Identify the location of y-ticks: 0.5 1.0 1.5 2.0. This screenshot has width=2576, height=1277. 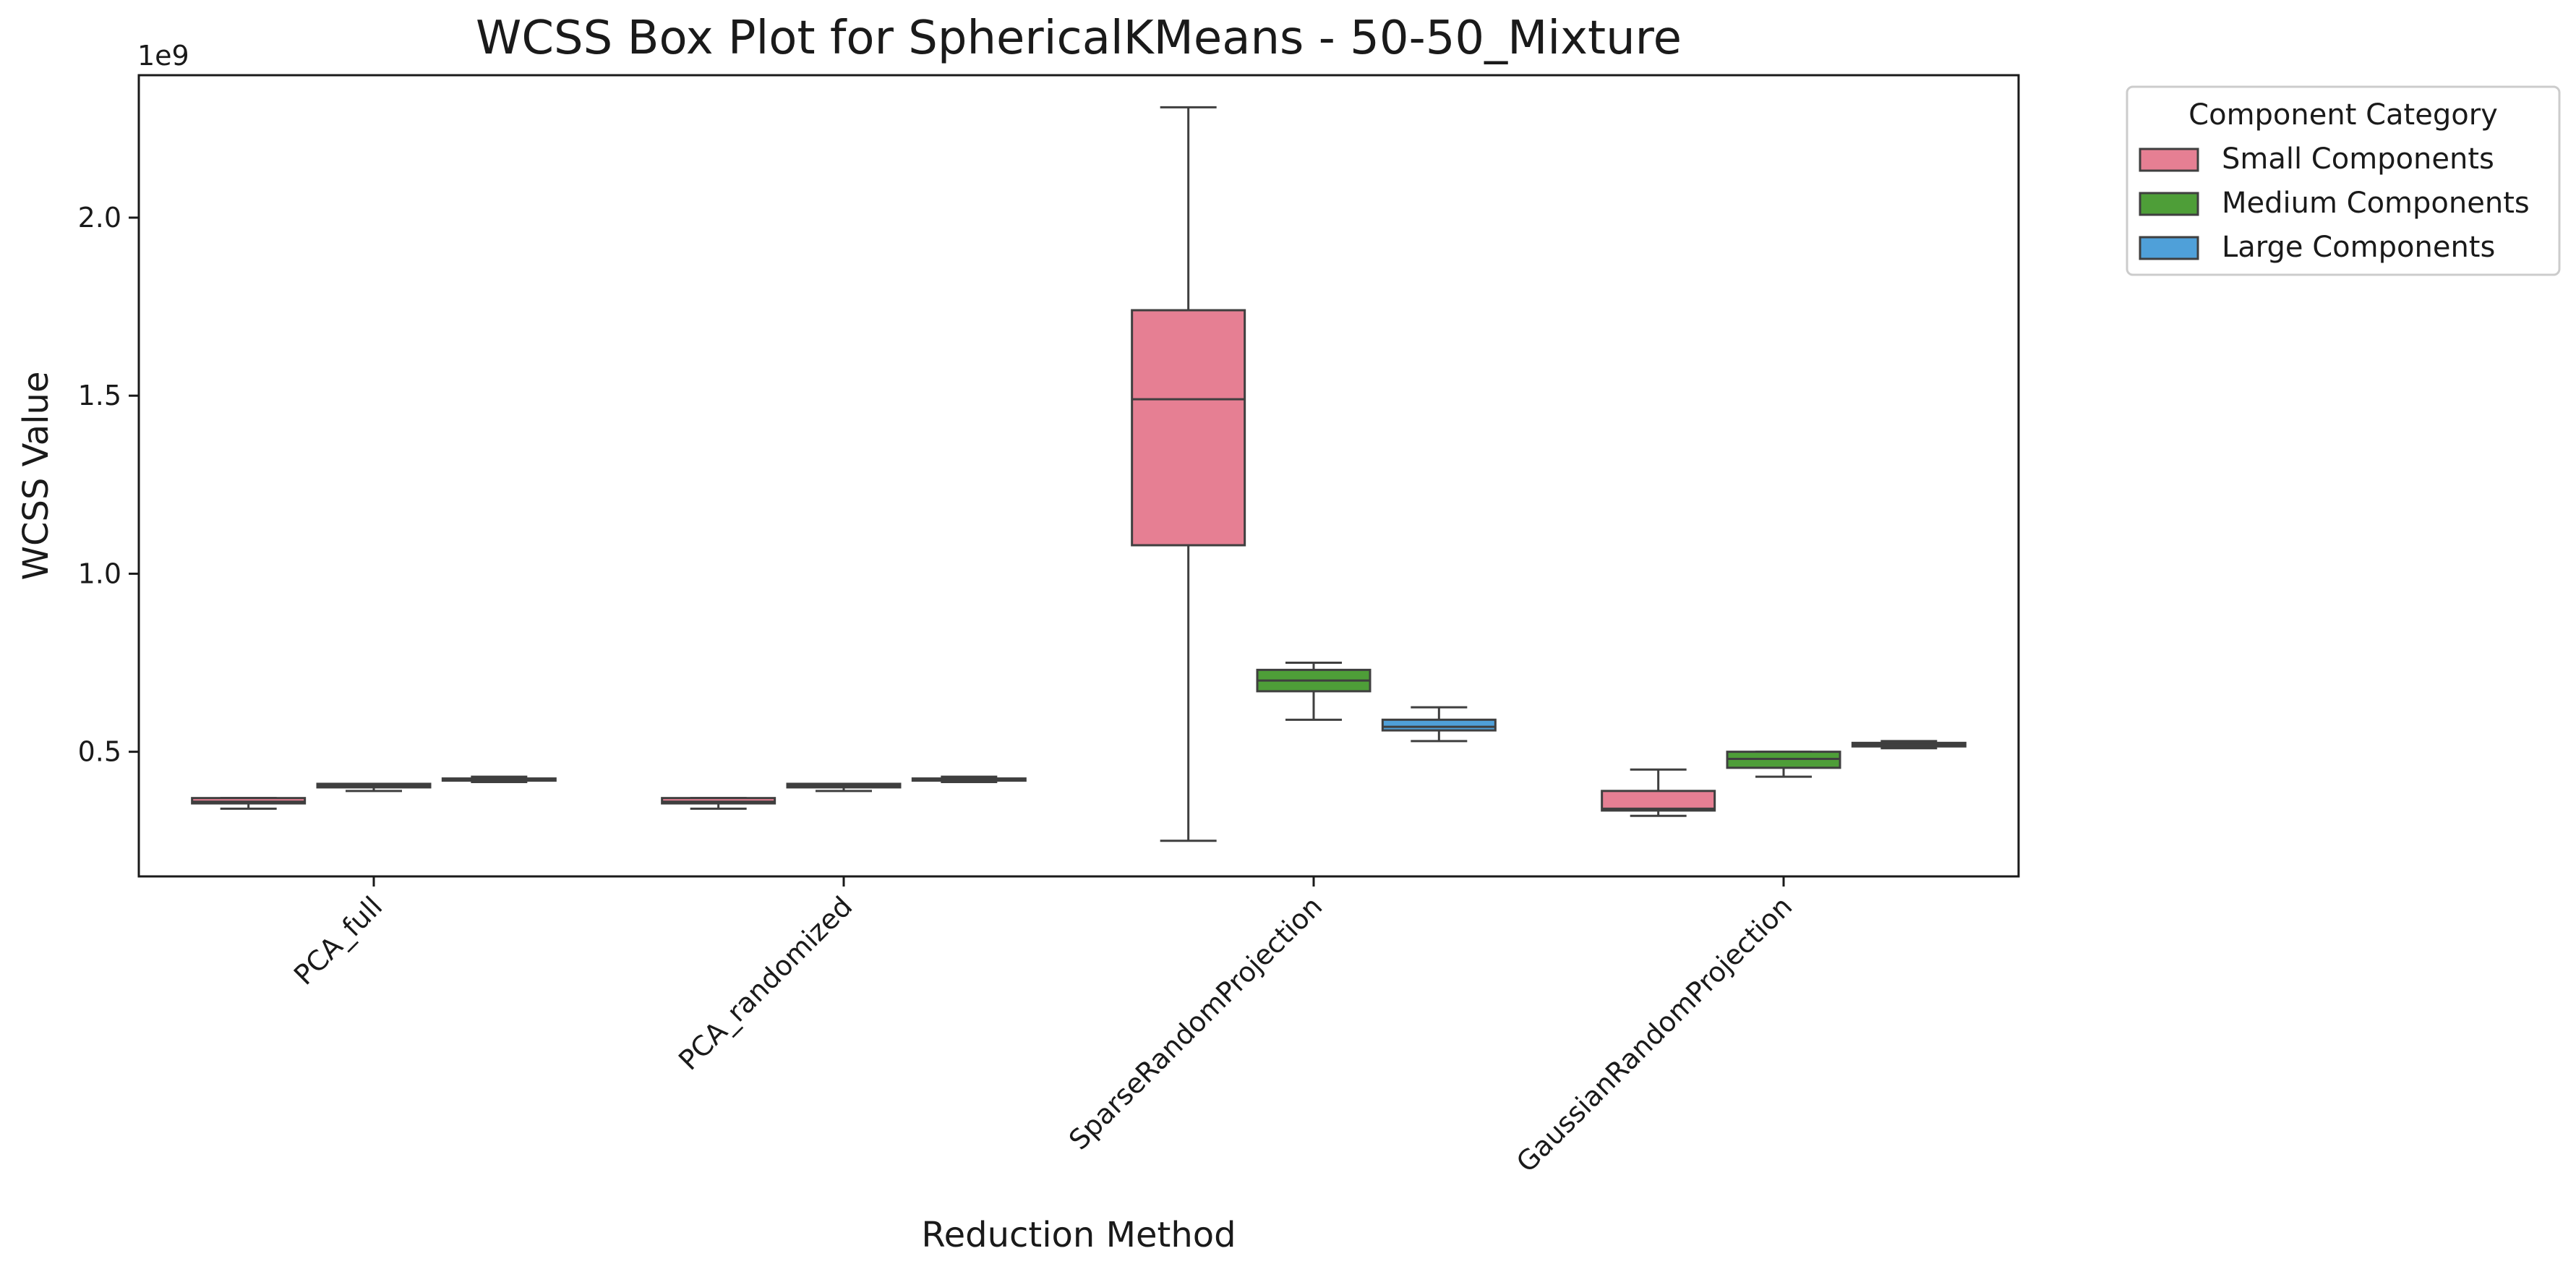
(109, 485).